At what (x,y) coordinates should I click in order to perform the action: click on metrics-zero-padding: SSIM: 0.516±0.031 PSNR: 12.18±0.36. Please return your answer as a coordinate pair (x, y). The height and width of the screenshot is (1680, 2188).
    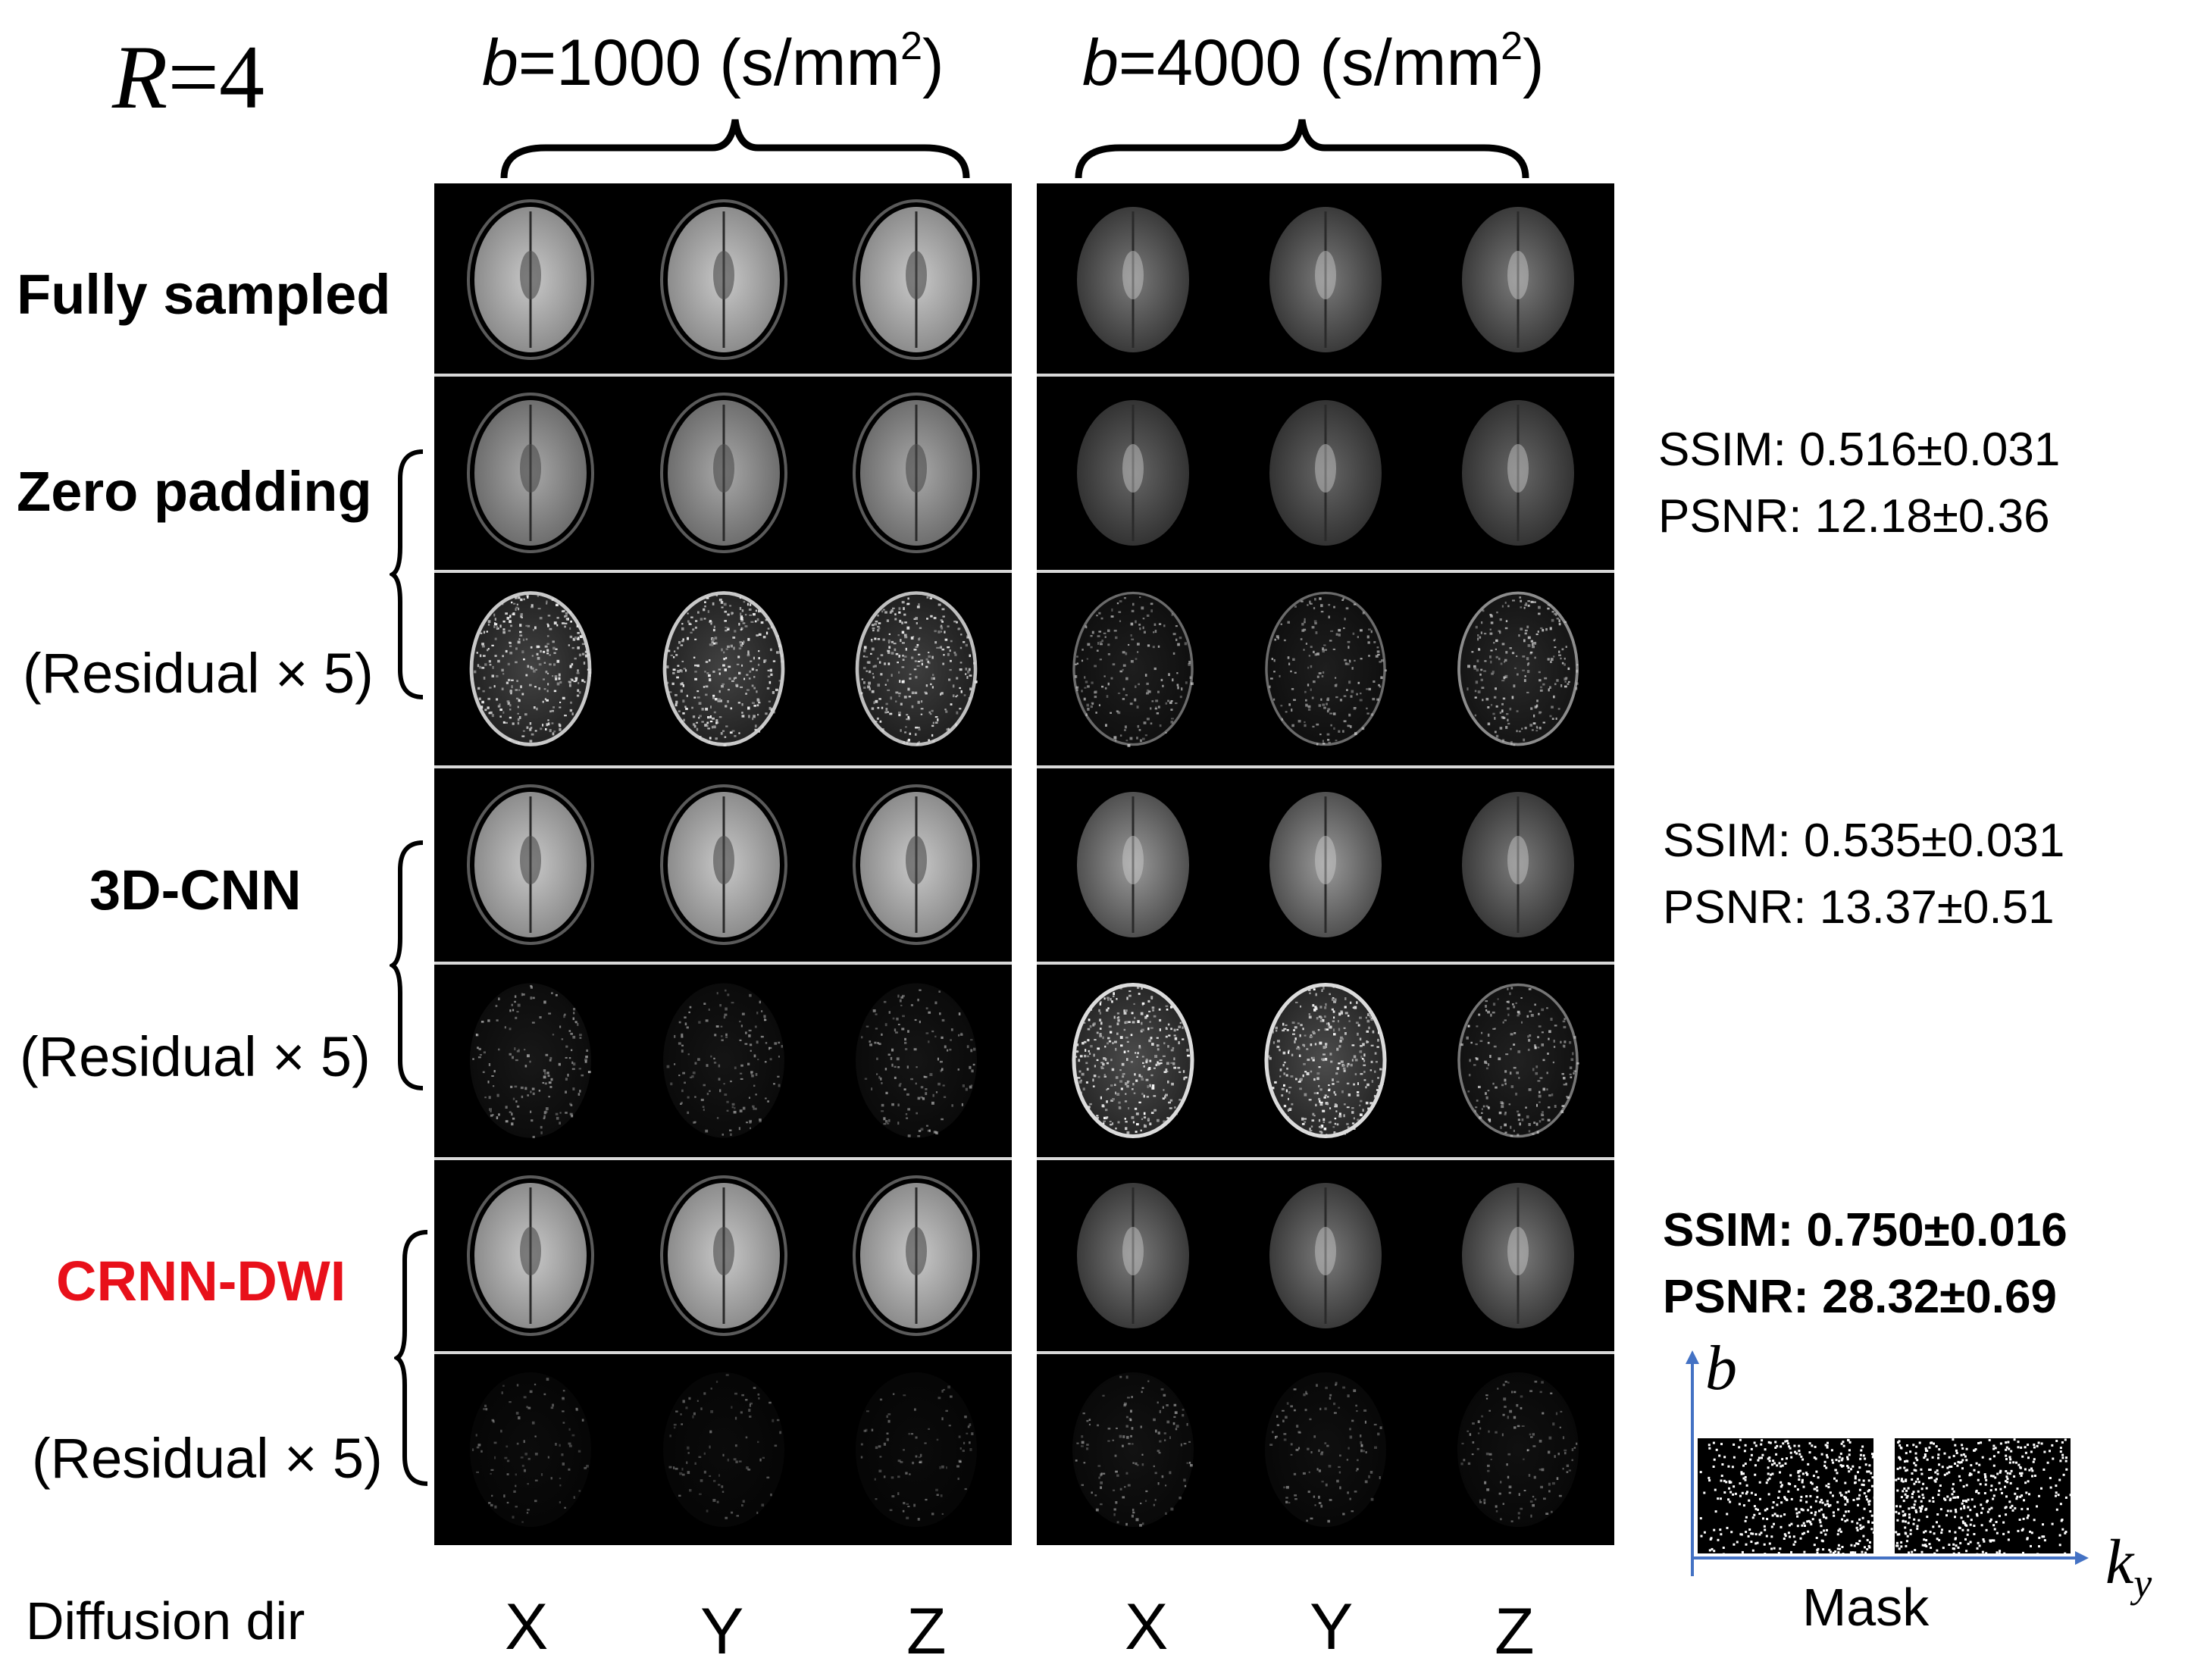
    Looking at the image, I should click on (1859, 483).